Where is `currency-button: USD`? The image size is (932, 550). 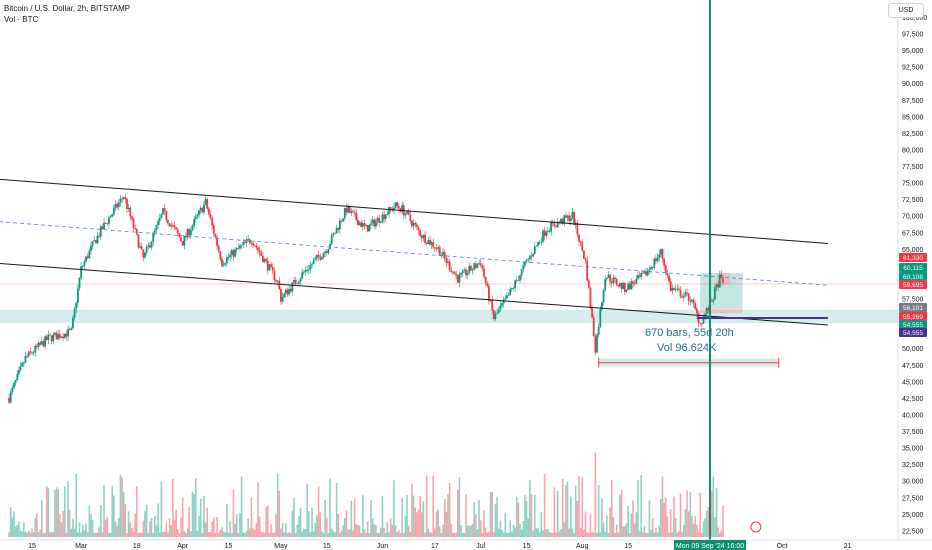
currency-button: USD is located at coordinates (906, 10).